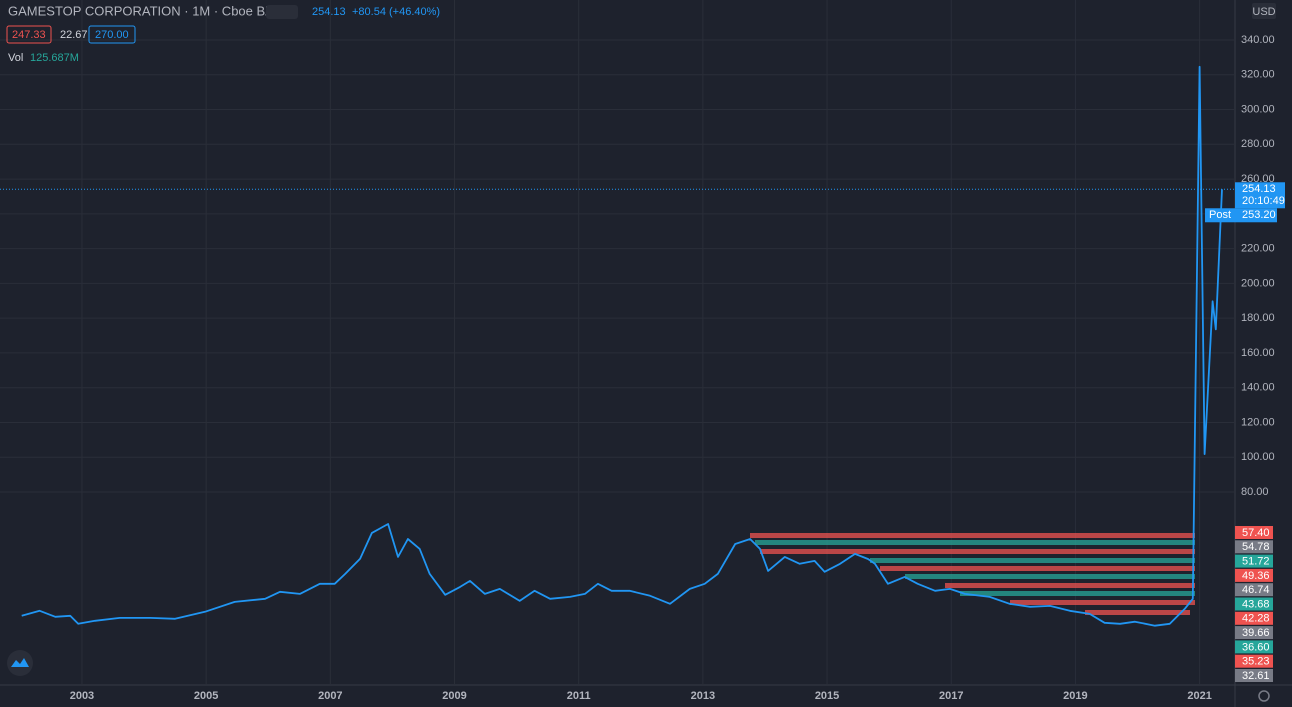 The height and width of the screenshot is (707, 1292). What do you see at coordinates (1220, 215) in the screenshot?
I see `post-label: Post` at bounding box center [1220, 215].